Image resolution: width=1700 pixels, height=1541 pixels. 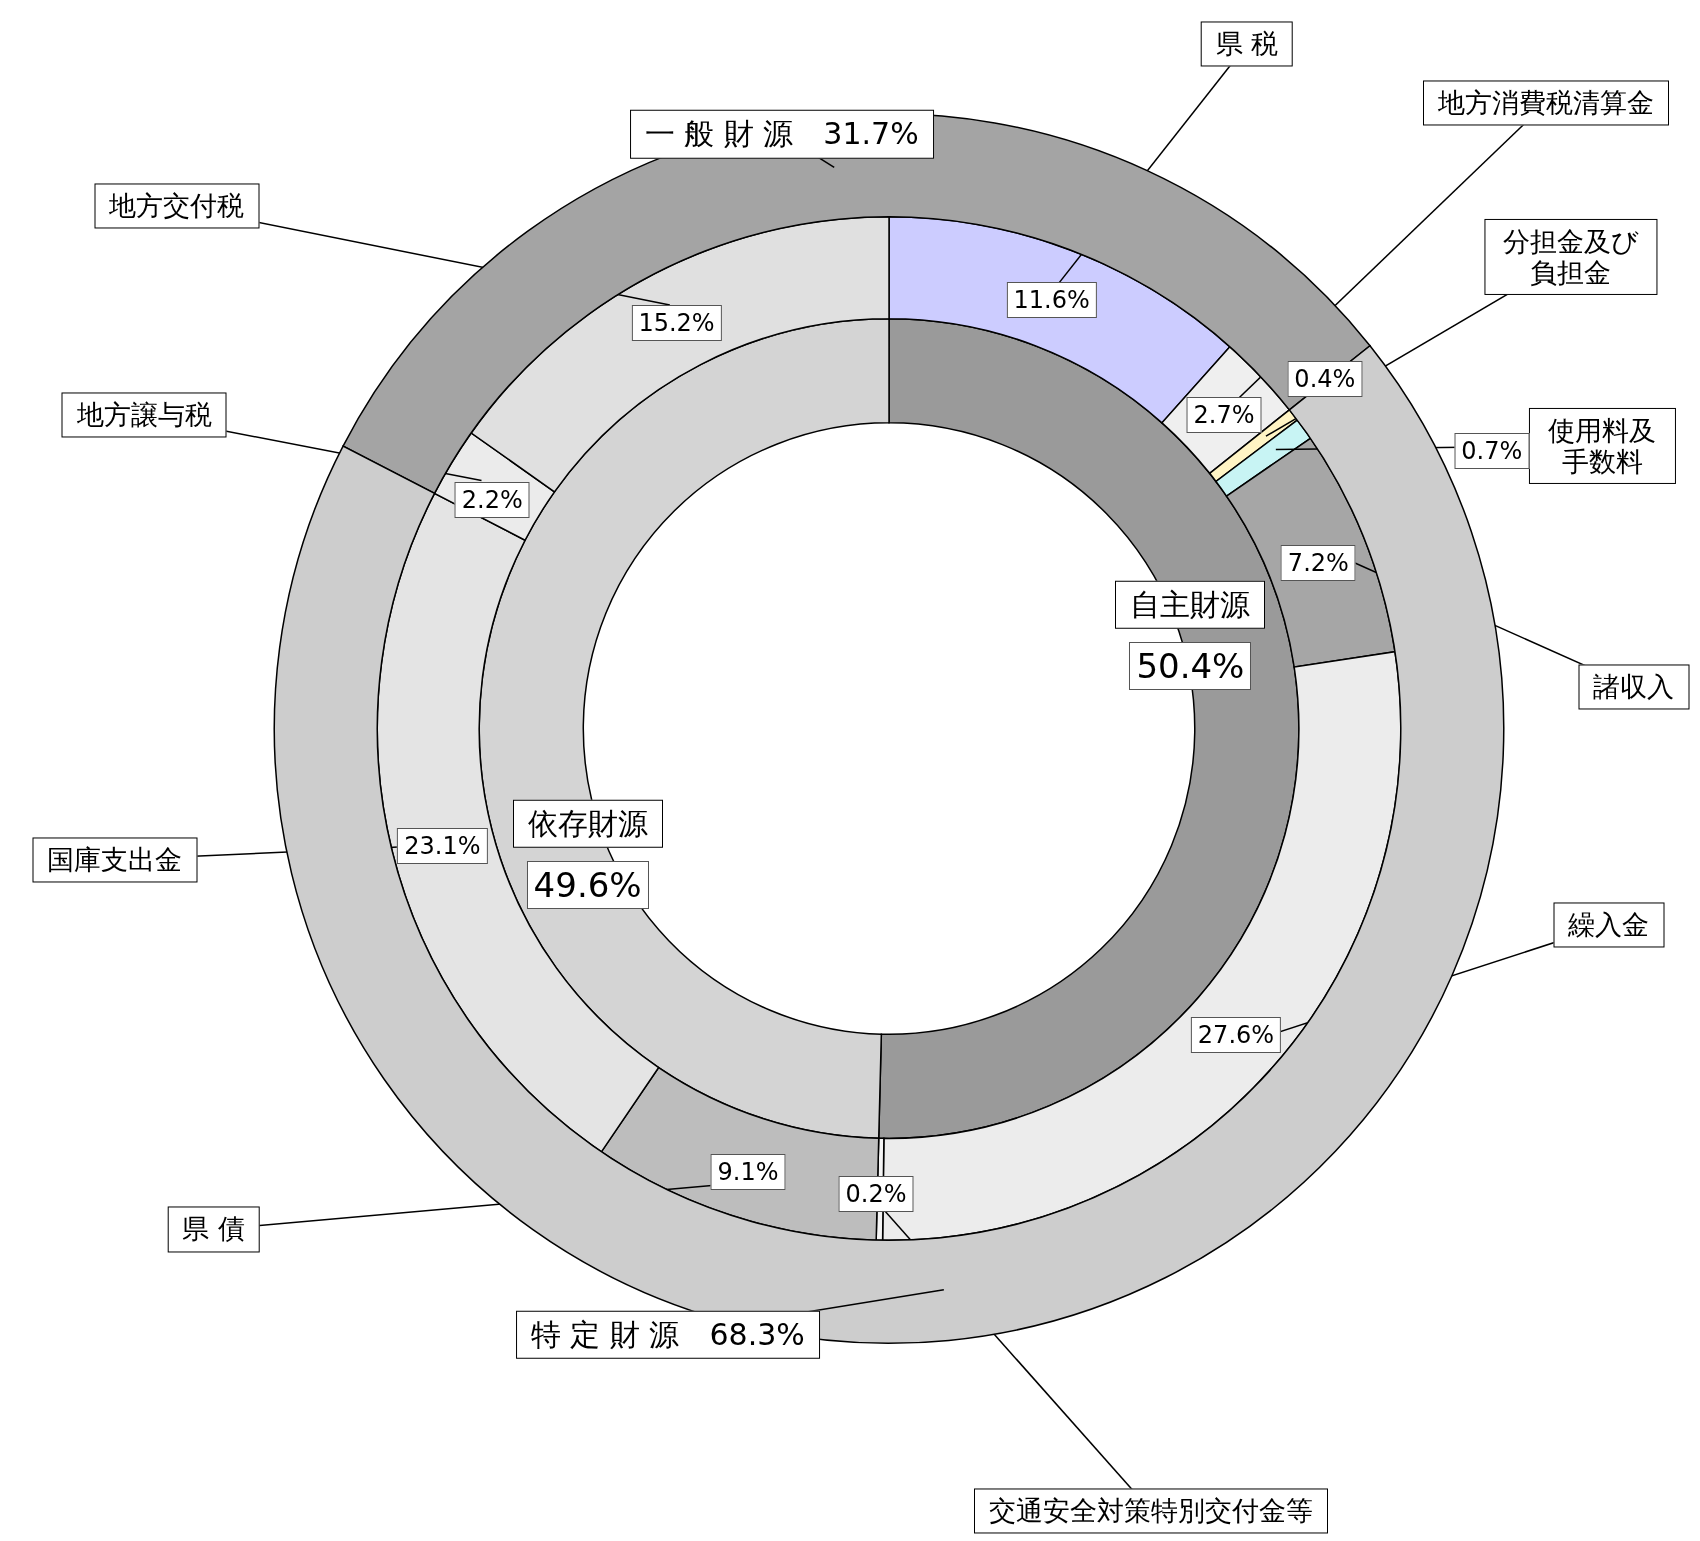 I want to click on slice-label: 県 債, so click(x=213, y=1229).